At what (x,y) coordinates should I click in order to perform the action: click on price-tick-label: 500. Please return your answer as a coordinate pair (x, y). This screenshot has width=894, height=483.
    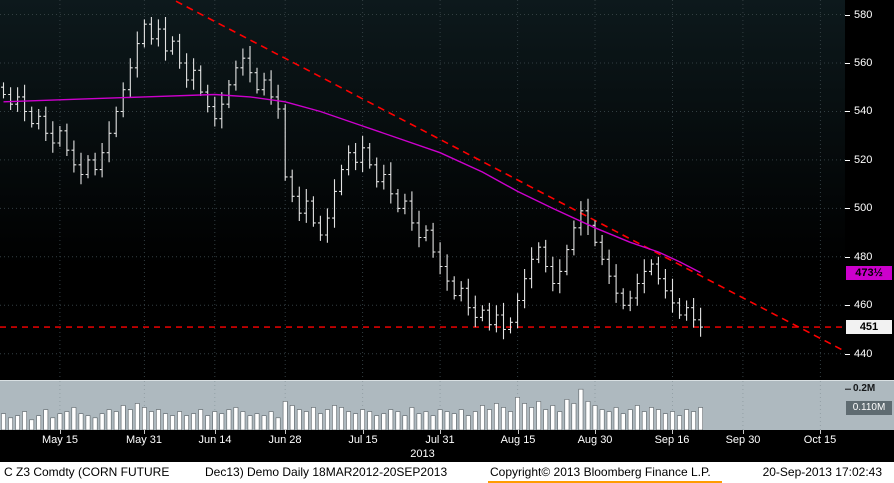
    Looking at the image, I should click on (863, 208).